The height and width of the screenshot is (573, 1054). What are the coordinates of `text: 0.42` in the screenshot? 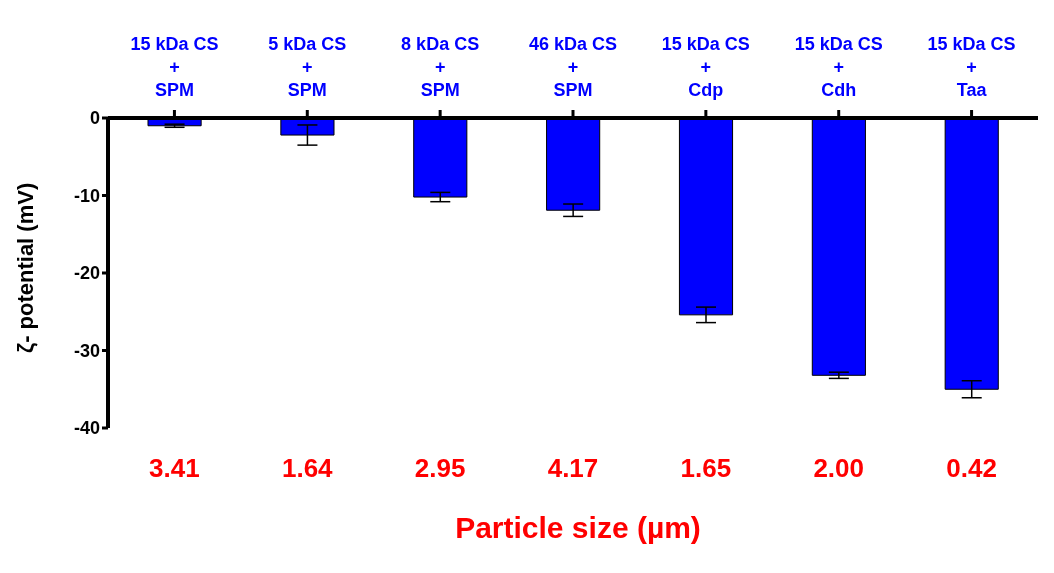 It's located at (971, 468).